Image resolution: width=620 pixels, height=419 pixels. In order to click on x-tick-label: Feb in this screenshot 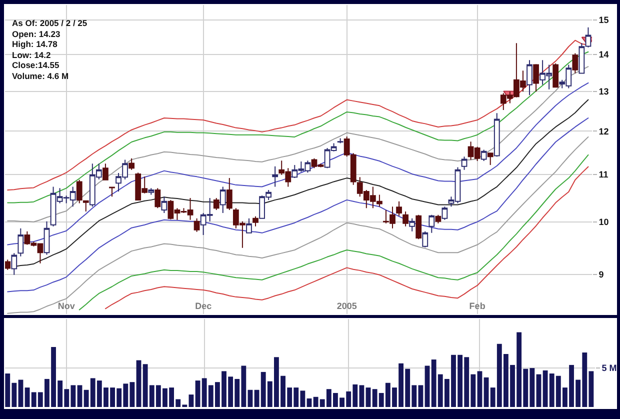, I will do `click(477, 306)`.